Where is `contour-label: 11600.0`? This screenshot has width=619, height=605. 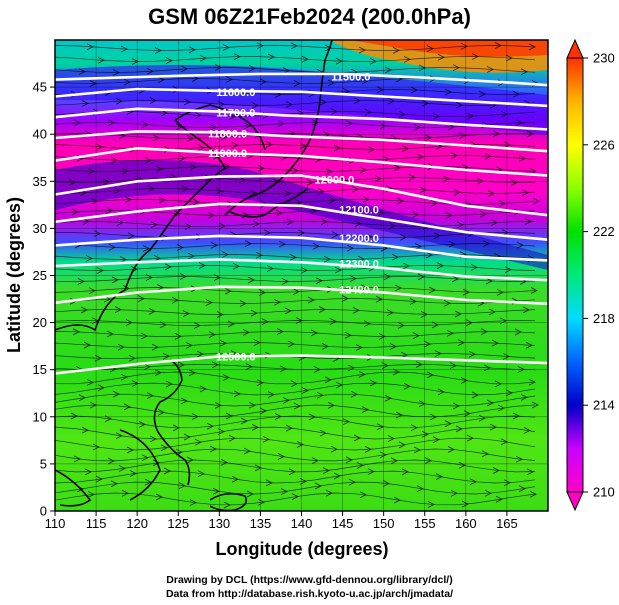
contour-label: 11600.0 is located at coordinates (235, 93).